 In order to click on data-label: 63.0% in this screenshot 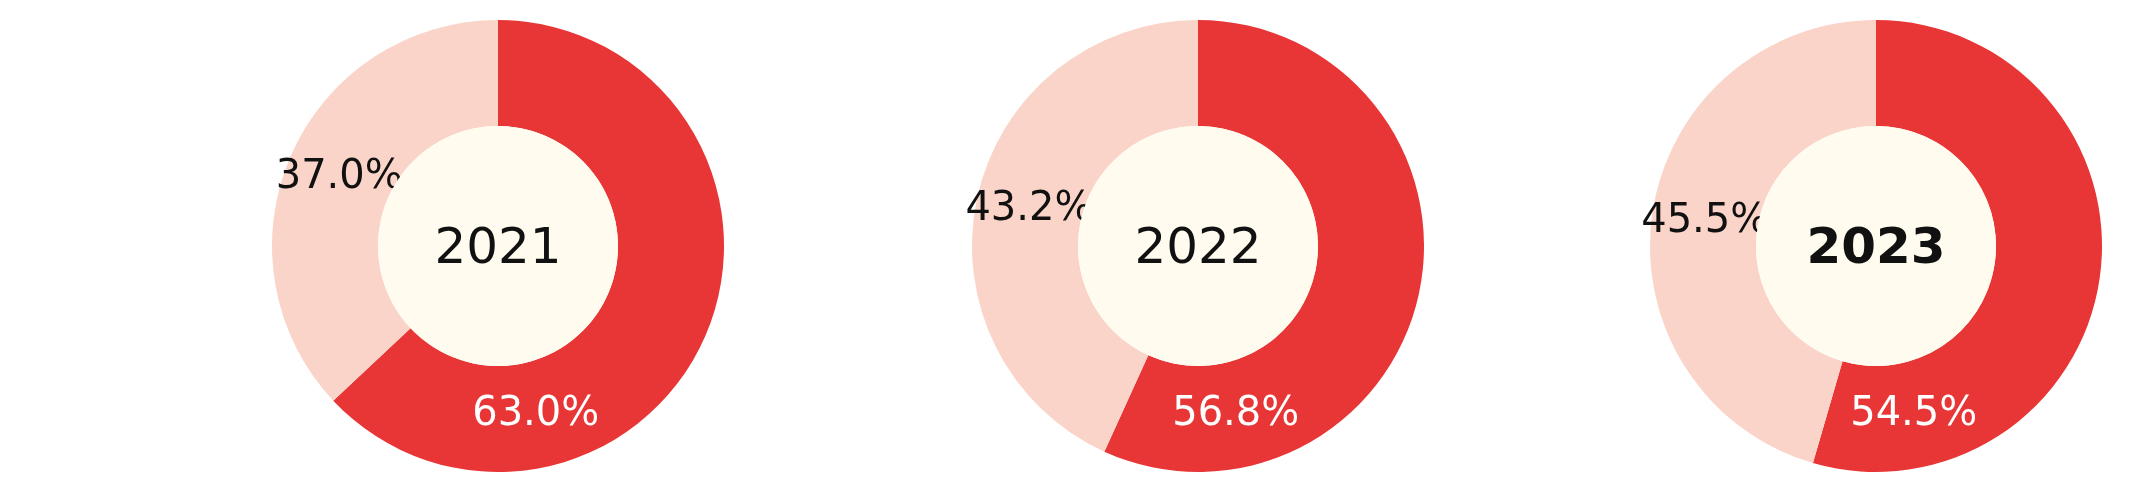, I will do `click(536, 411)`.